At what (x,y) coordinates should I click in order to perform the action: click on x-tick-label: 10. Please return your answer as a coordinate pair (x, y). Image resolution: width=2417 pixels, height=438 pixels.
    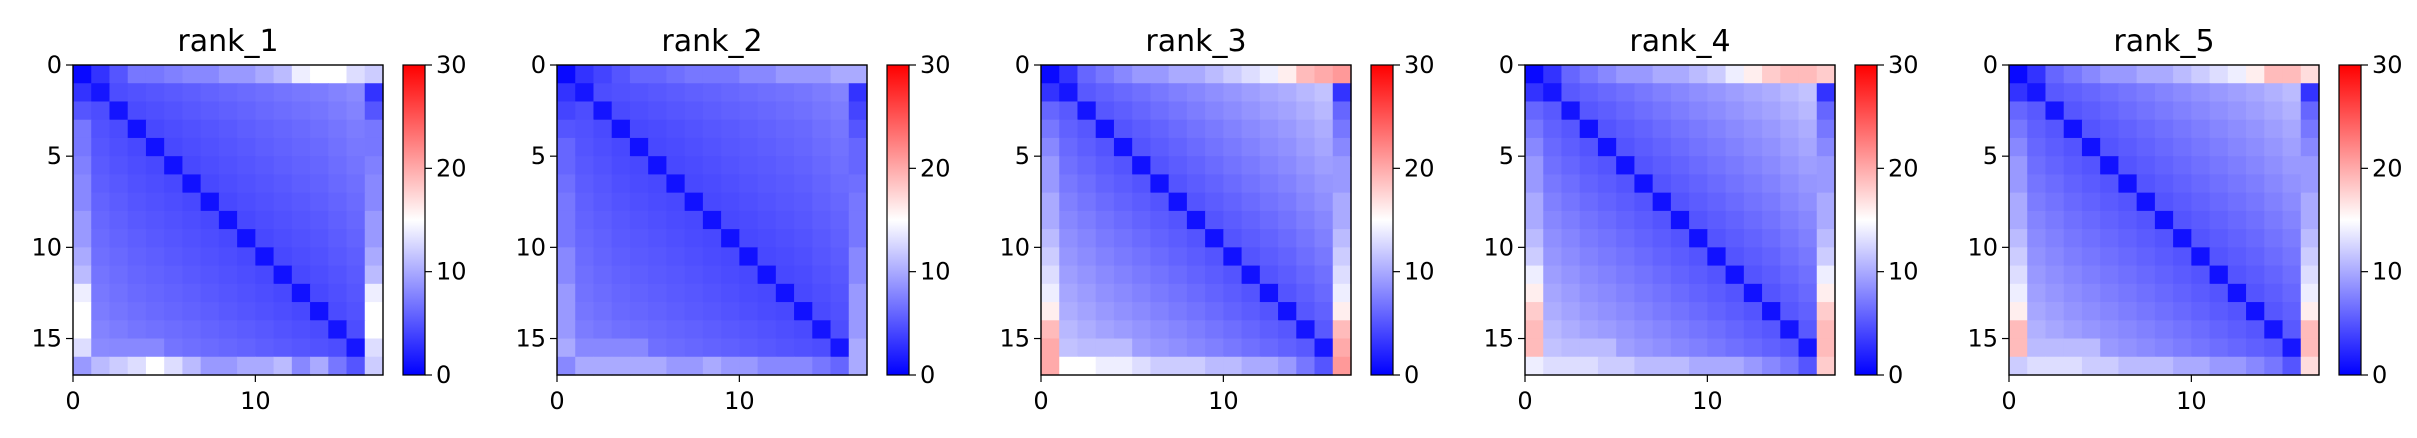
    Looking at the image, I should click on (1223, 401).